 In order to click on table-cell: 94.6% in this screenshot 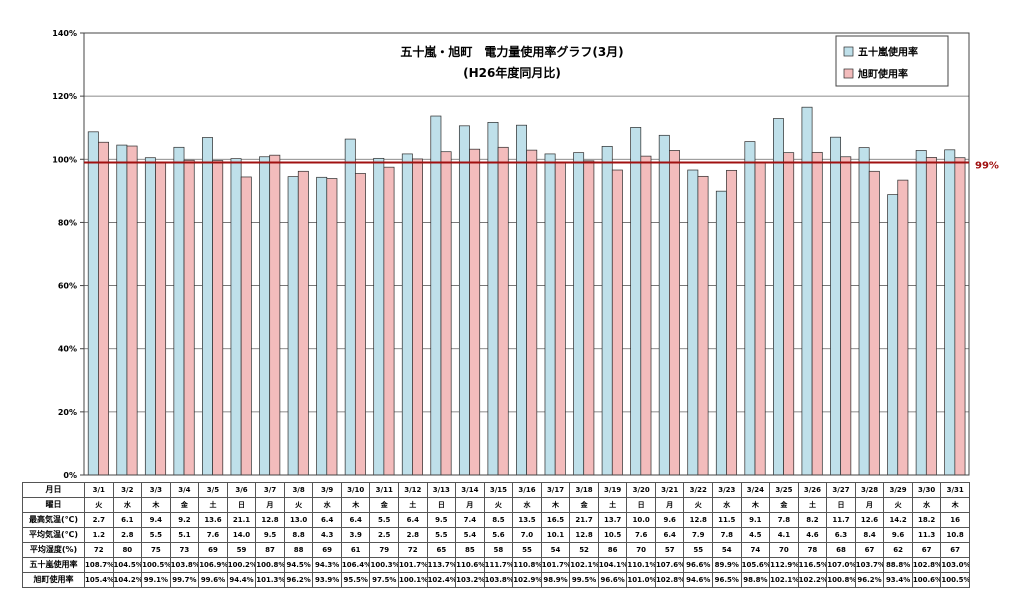, I will do `click(698, 580)`.